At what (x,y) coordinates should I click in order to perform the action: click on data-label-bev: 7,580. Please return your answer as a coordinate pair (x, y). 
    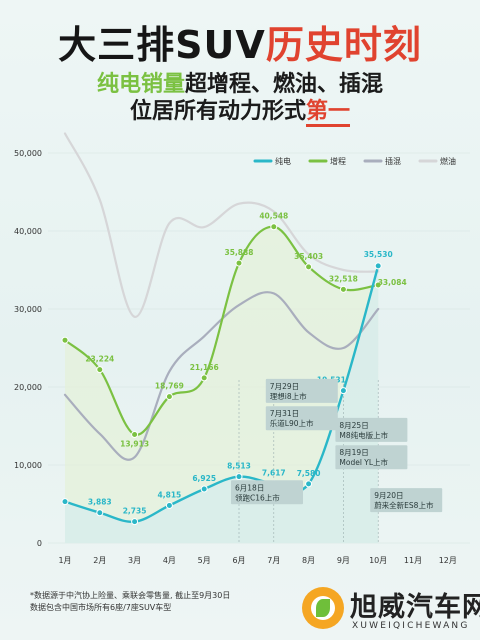
    Looking at the image, I should click on (309, 473).